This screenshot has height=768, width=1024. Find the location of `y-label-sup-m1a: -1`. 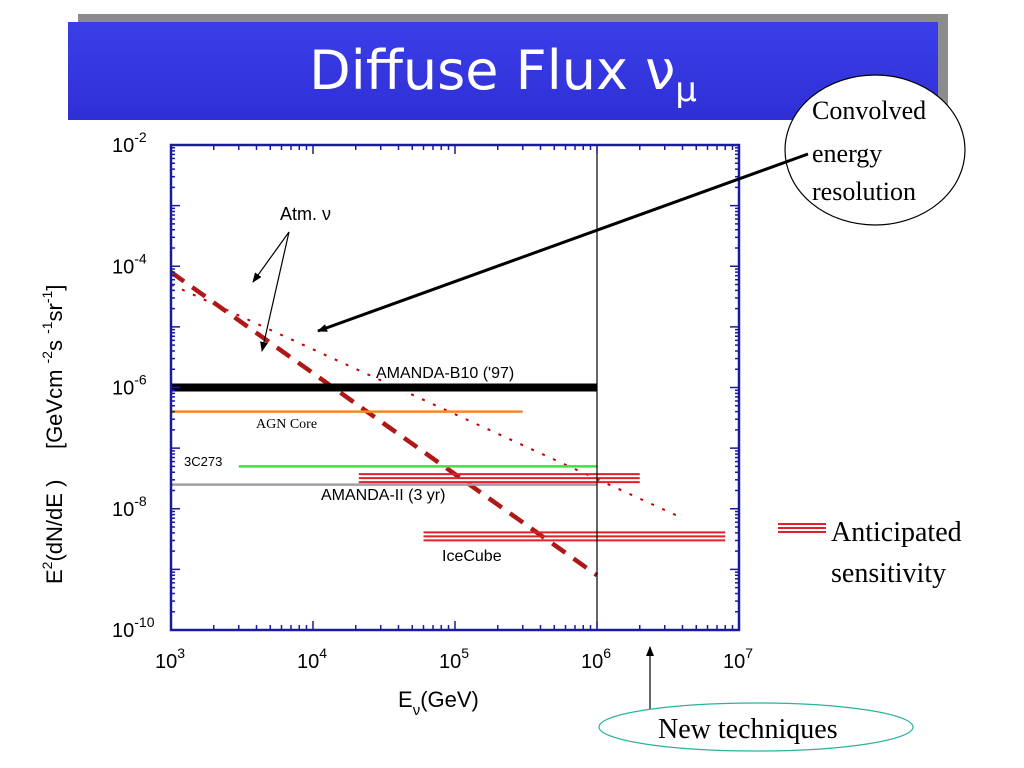

y-label-sup-m1a: -1 is located at coordinates (47, 327).